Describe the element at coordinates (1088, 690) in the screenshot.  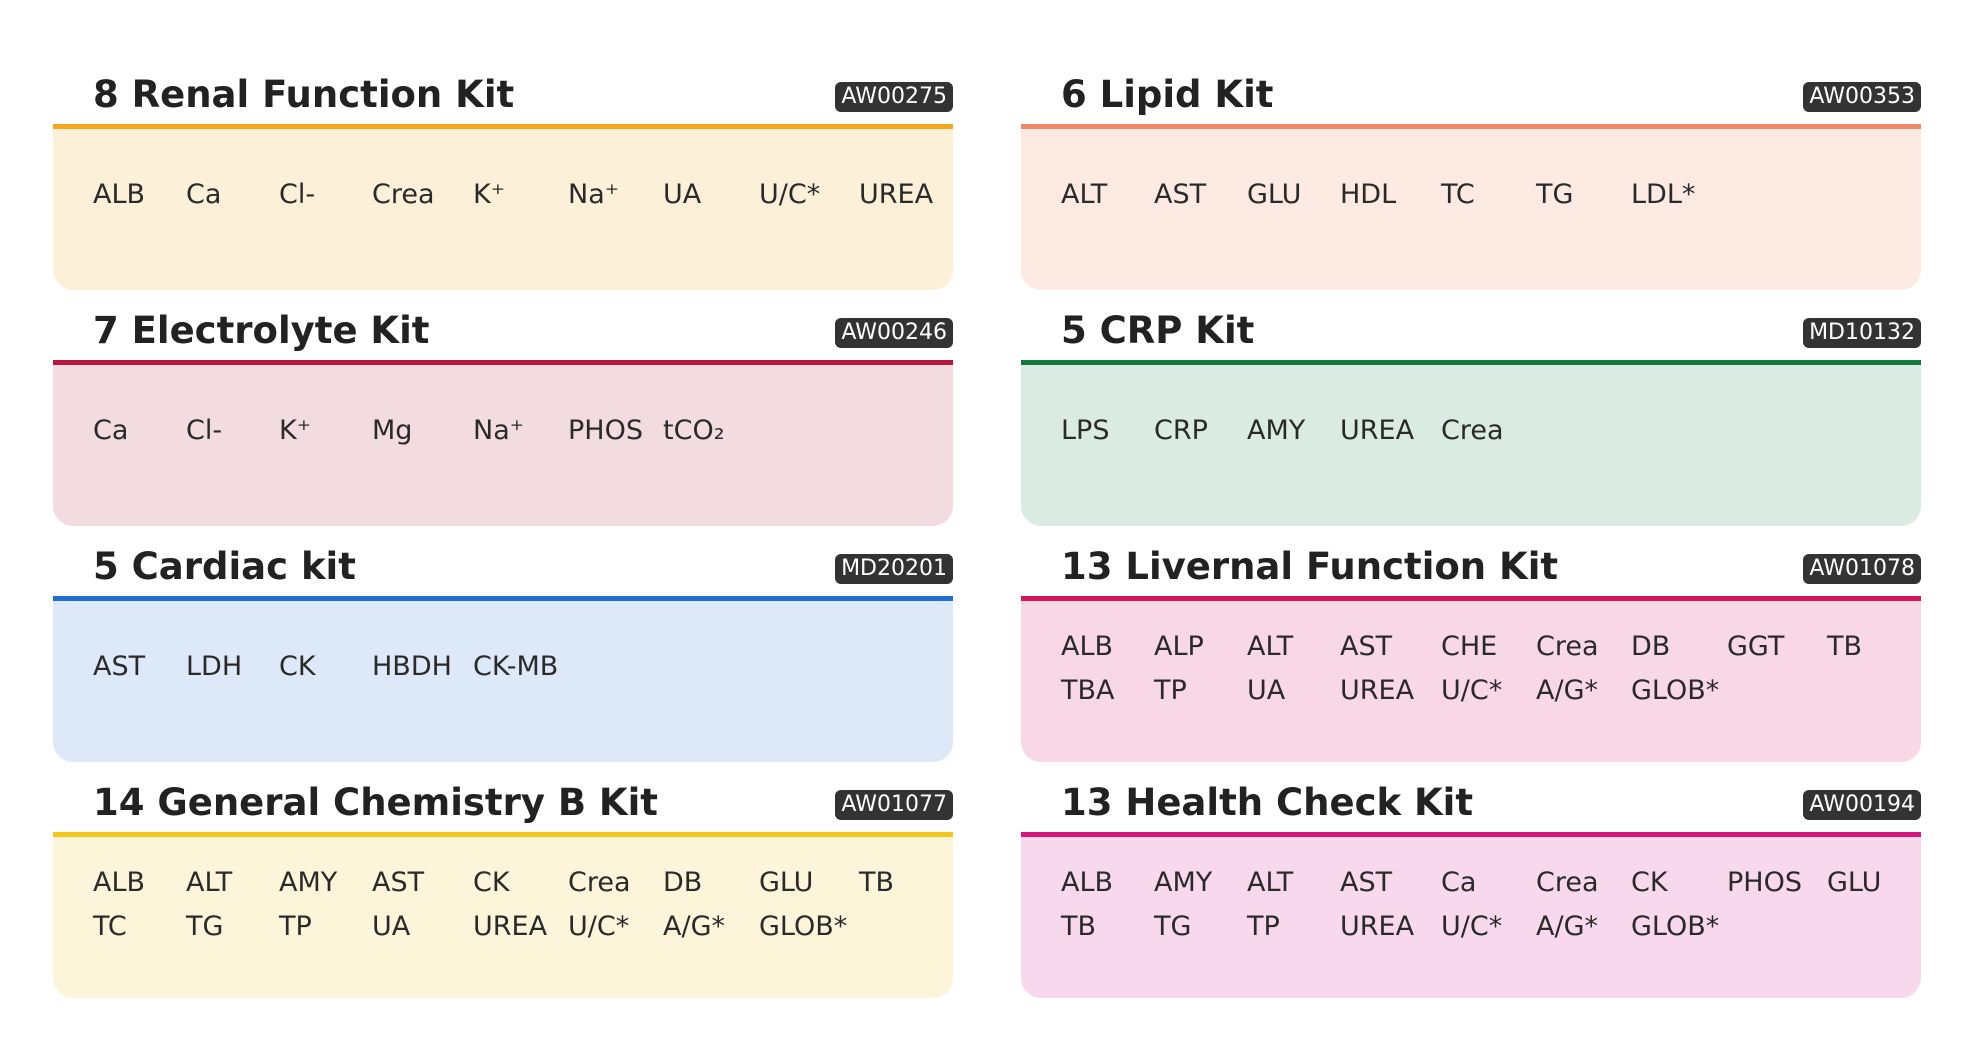
I see `test-item: TBA` at that location.